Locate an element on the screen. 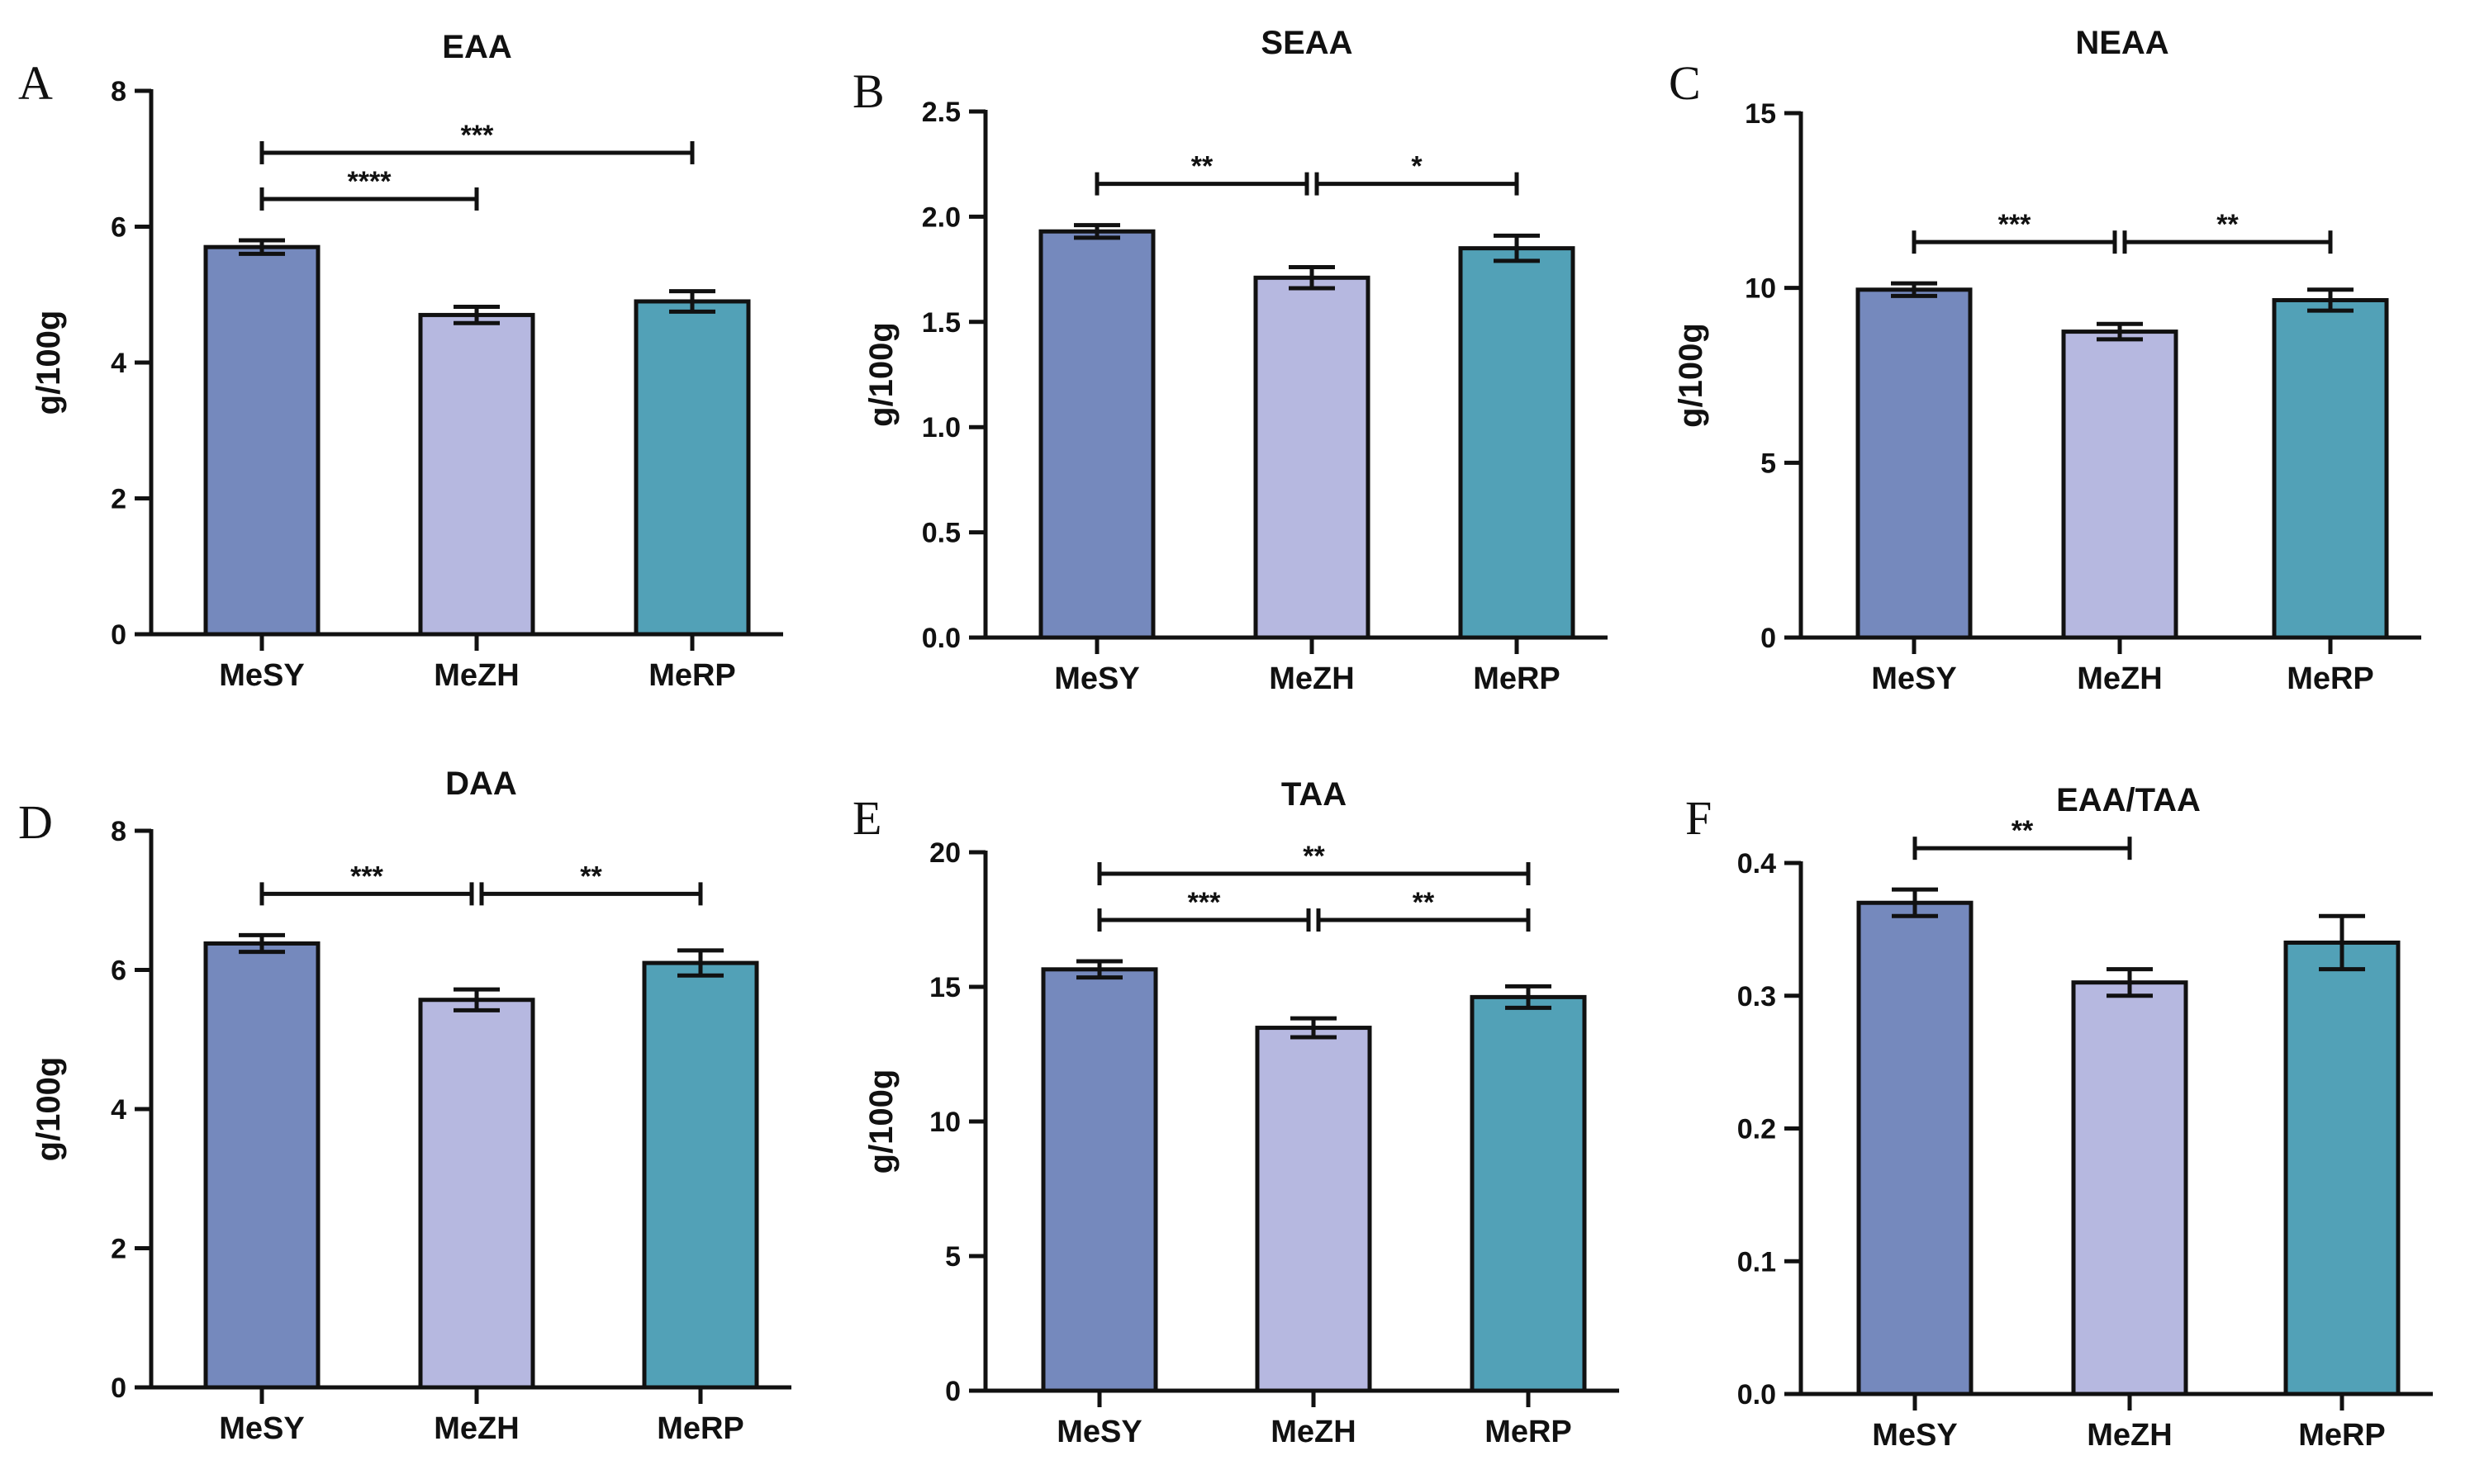  panel-letter: B is located at coordinates (869, 91).